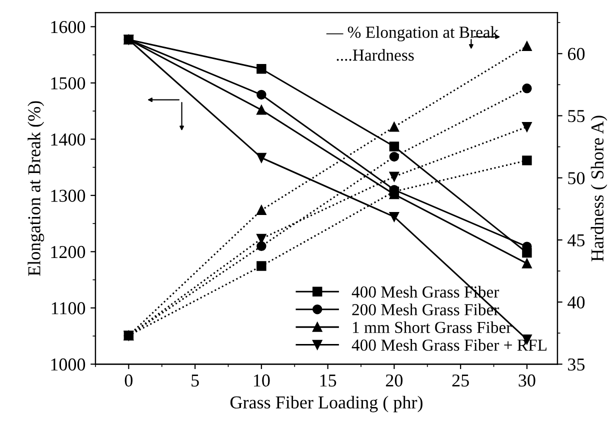 Image resolution: width=616 pixels, height=421 pixels. What do you see at coordinates (68, 139) in the screenshot?
I see `y-tick-label: 1400` at bounding box center [68, 139].